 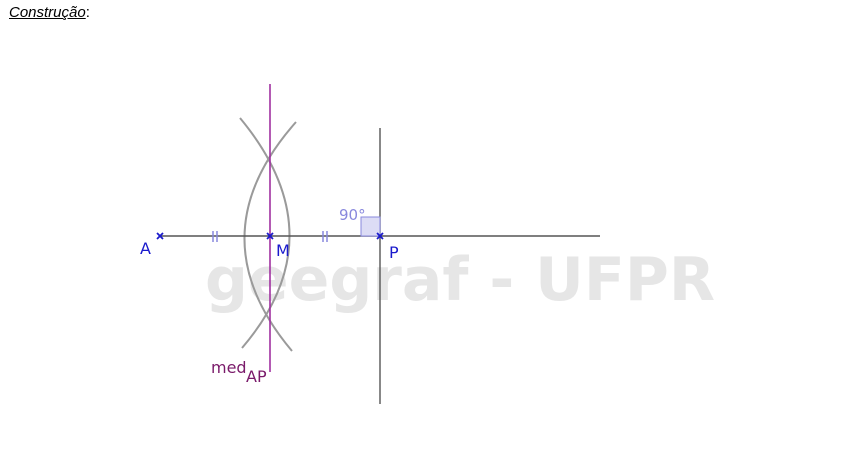 I want to click on equal-tick-left, so click(x=215, y=236).